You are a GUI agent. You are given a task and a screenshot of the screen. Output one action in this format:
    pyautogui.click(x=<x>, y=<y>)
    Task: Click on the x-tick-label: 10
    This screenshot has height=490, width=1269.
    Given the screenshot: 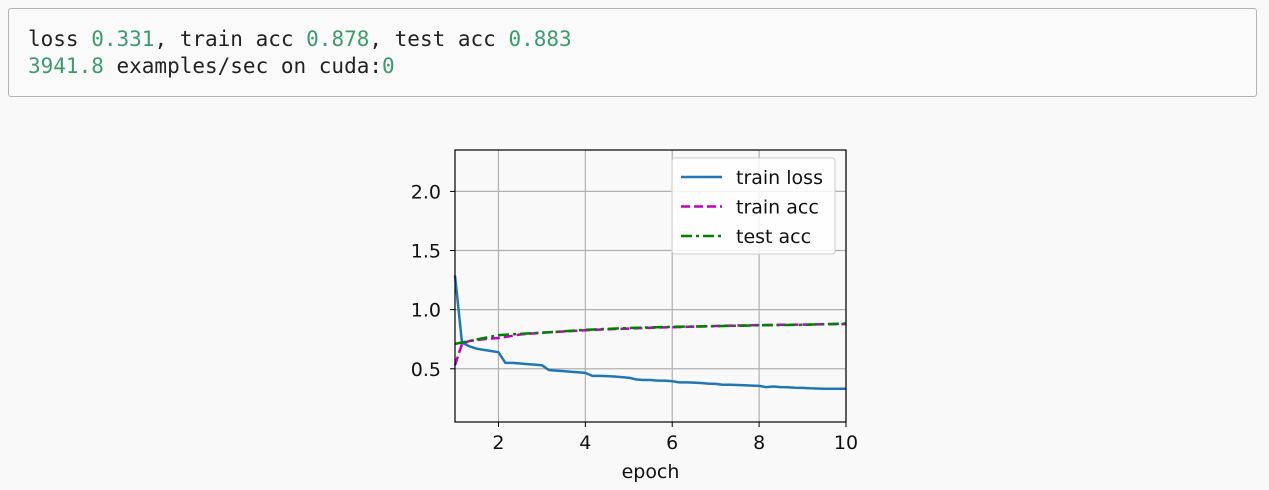 What is the action you would take?
    pyautogui.click(x=846, y=443)
    